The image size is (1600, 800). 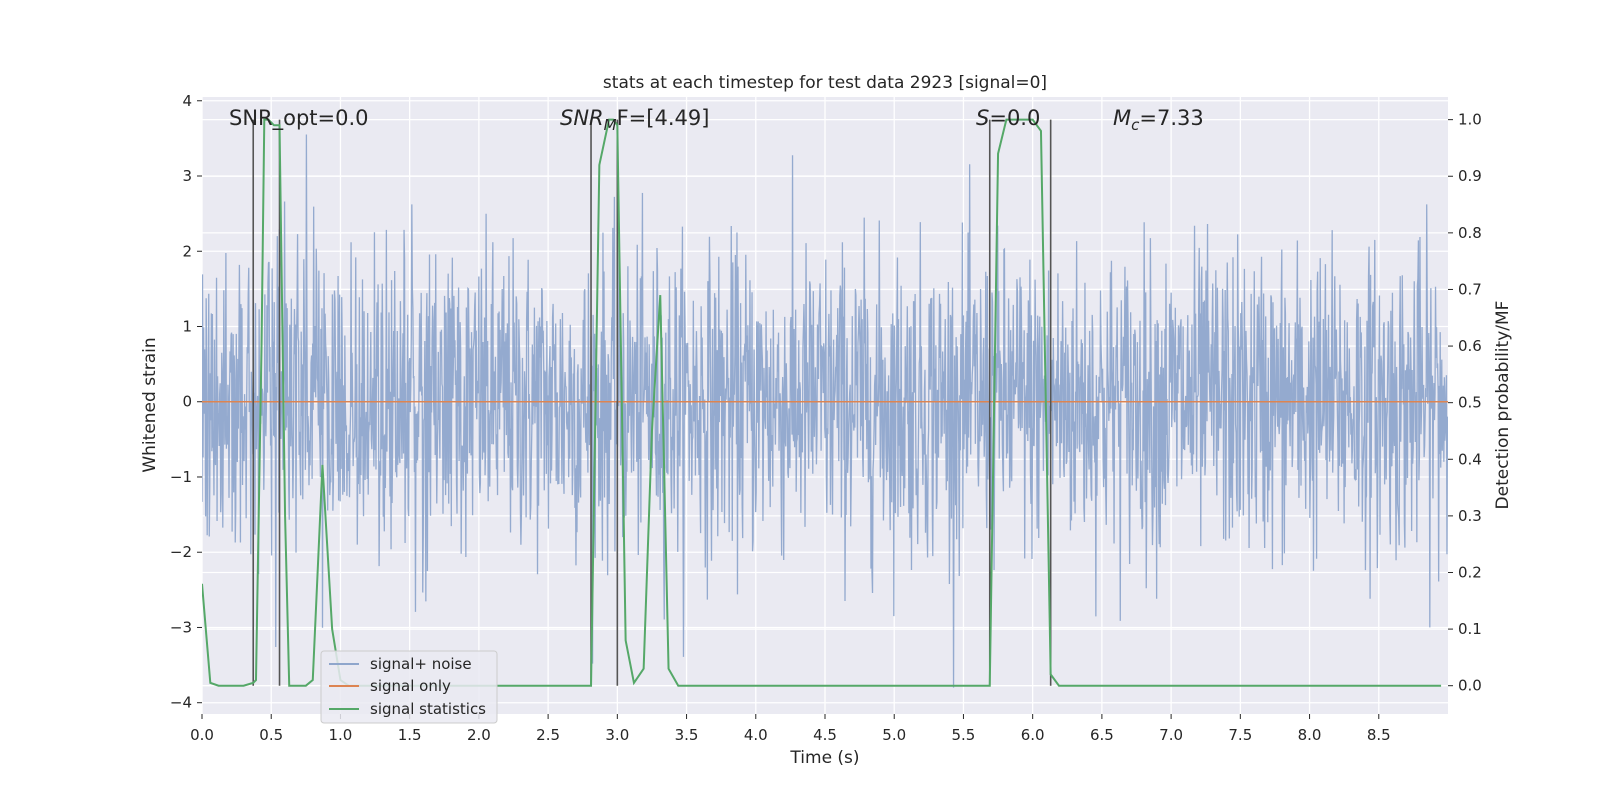 What do you see at coordinates (428, 709) in the screenshot?
I see `legend-label-signal-statistics: signal statistics` at bounding box center [428, 709].